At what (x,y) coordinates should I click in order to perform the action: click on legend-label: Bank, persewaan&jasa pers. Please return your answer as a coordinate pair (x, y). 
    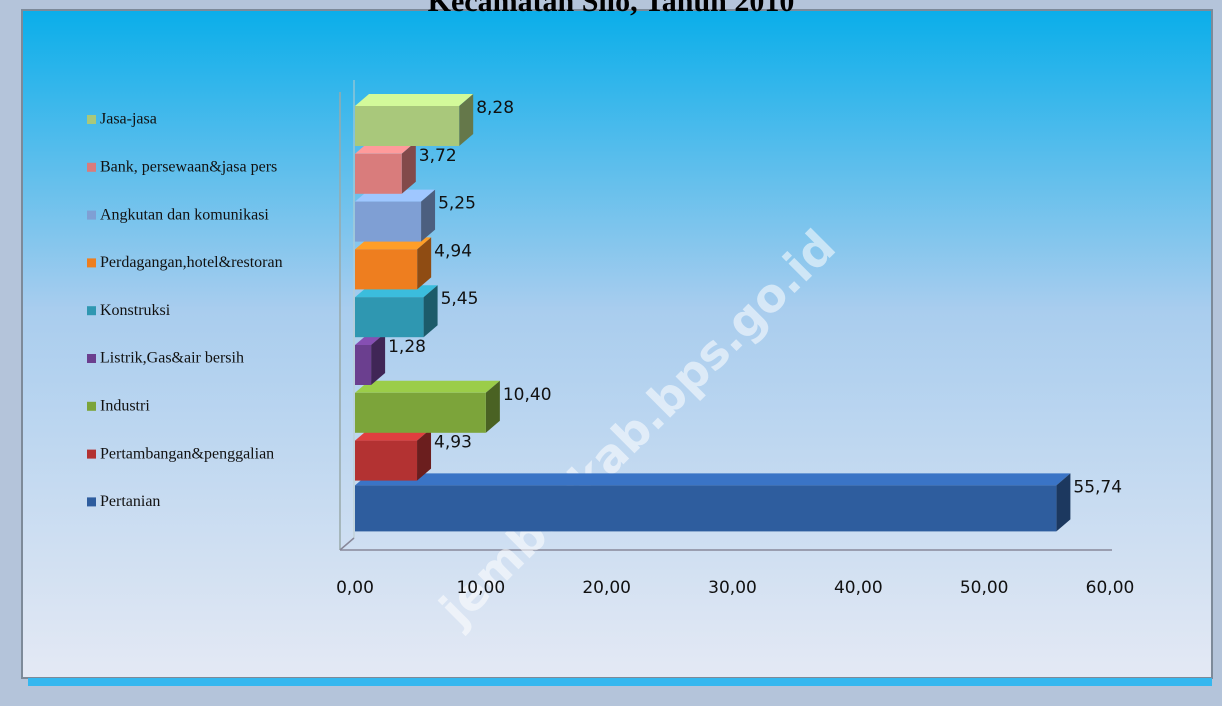
    Looking at the image, I should click on (188, 166).